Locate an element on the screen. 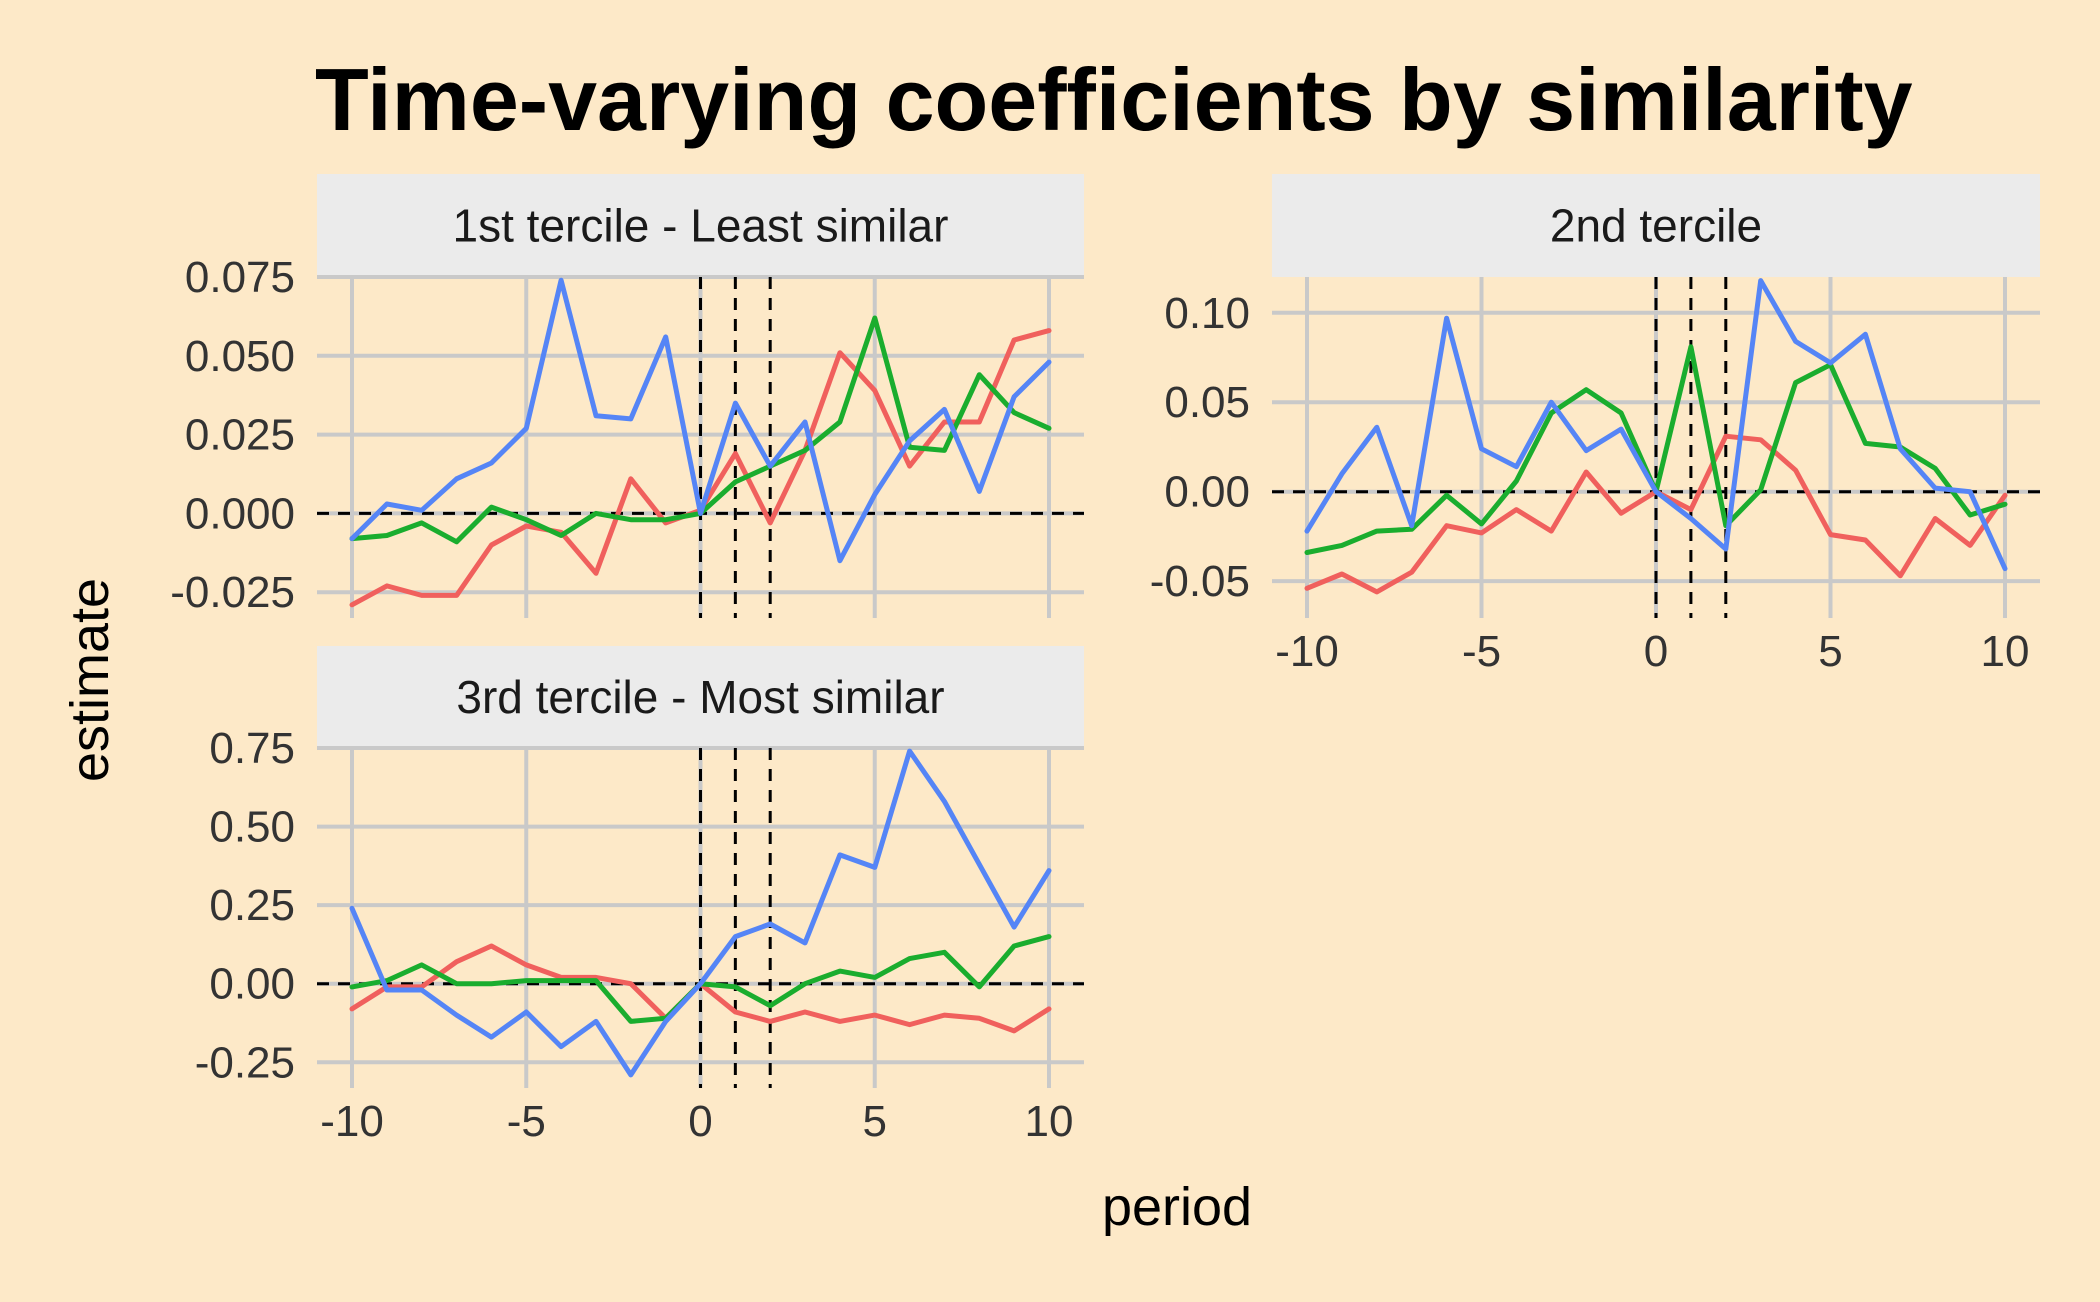  y-tick-label: 0.75 is located at coordinates (252, 748).